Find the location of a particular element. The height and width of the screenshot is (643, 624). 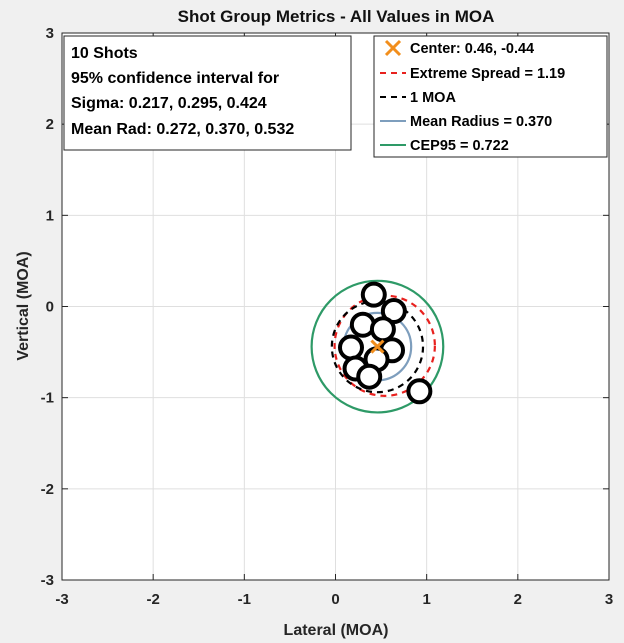

legend-item-mean-radius: Mean Radius = 0.370 is located at coordinates (466, 122).